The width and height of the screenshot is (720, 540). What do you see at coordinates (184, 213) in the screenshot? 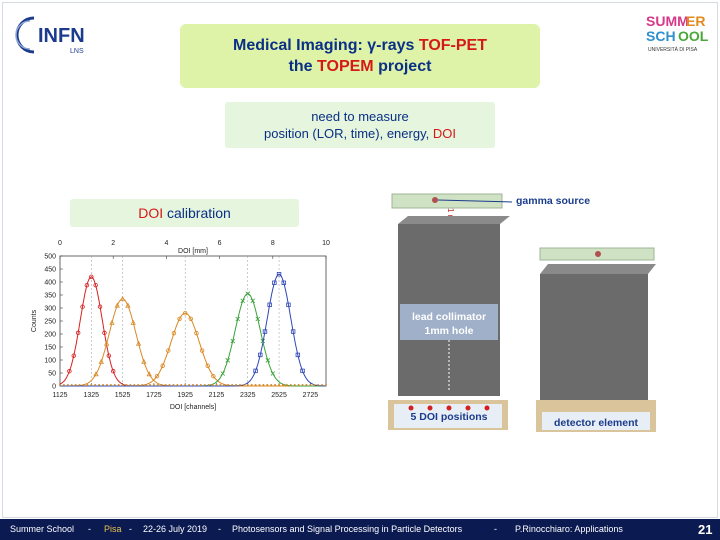
I see `doi-calibration-box: DOI calibration` at bounding box center [184, 213].